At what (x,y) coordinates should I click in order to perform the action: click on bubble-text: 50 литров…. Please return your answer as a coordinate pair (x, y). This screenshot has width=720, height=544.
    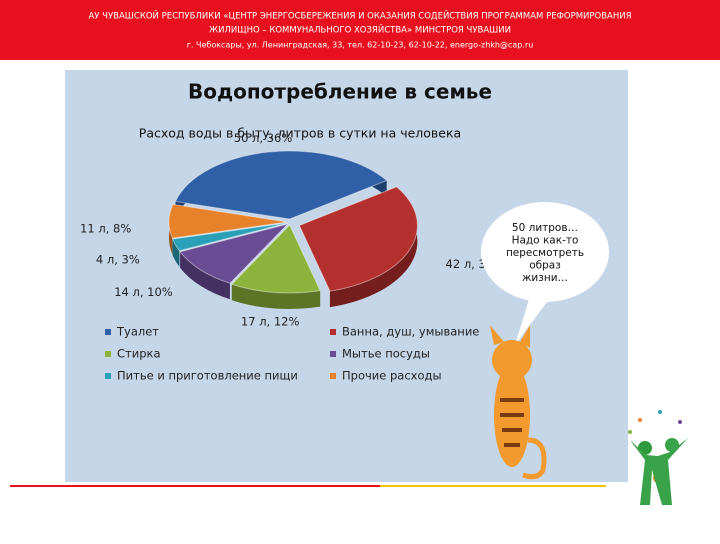
    Looking at the image, I should click on (545, 228).